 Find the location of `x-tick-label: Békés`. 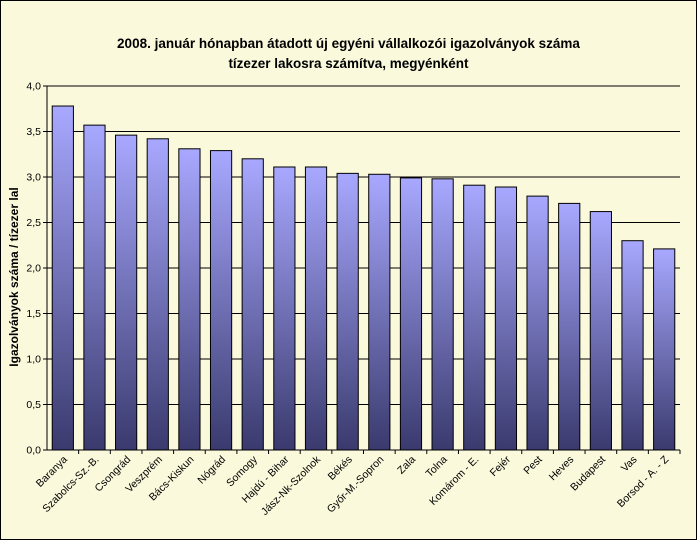

x-tick-label: Békés is located at coordinates (340, 468).